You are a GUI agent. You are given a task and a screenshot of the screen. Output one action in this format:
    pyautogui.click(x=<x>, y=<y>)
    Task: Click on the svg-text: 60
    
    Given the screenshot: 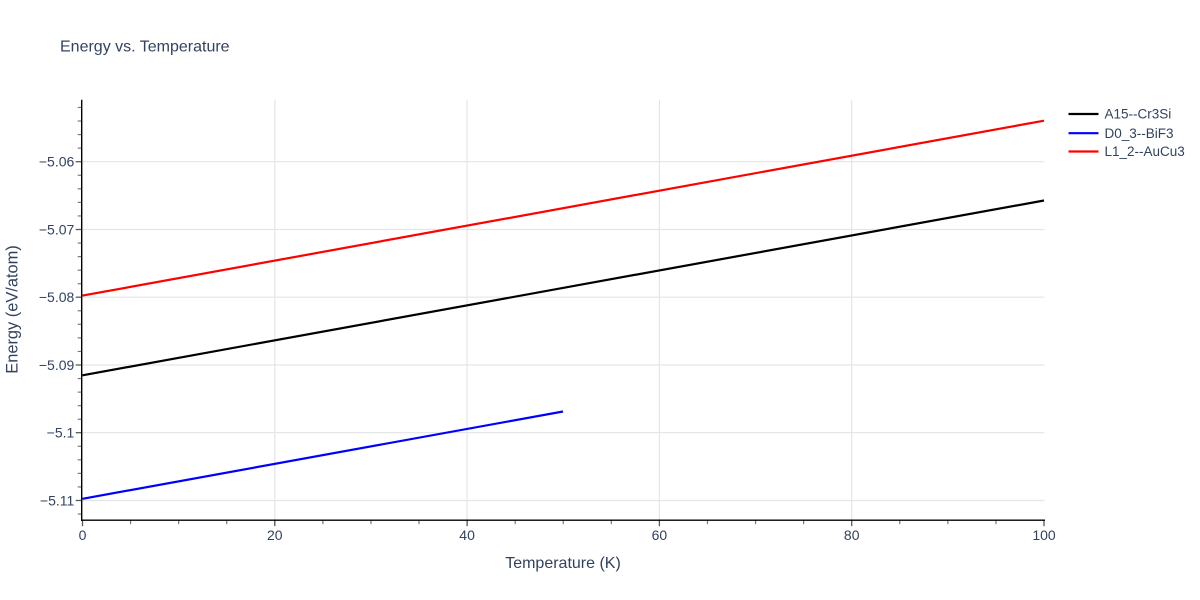 What is the action you would take?
    pyautogui.click(x=660, y=535)
    